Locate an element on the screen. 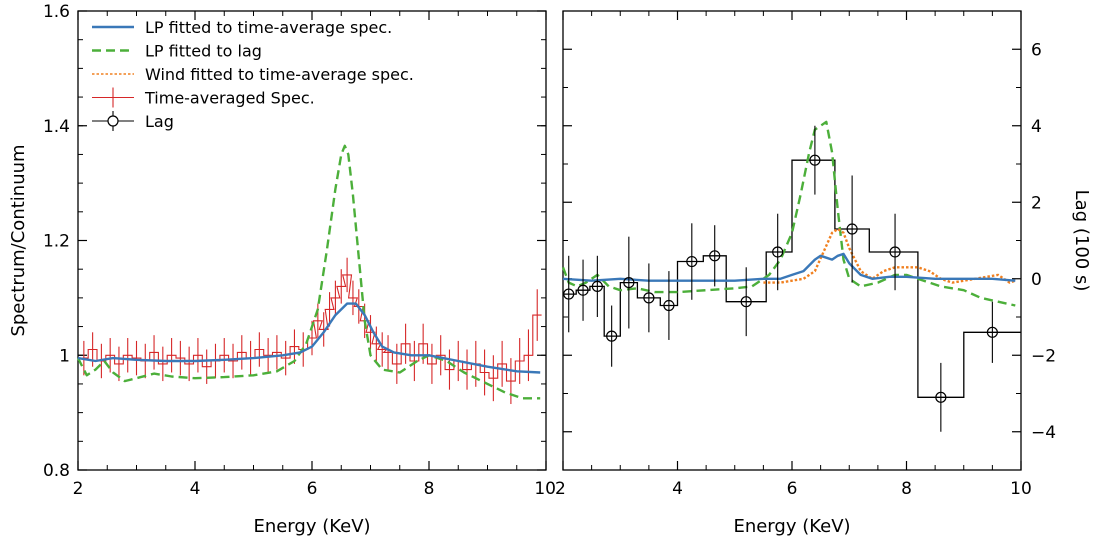  wind-fitted-to-time-average-line is located at coordinates (889, 255).